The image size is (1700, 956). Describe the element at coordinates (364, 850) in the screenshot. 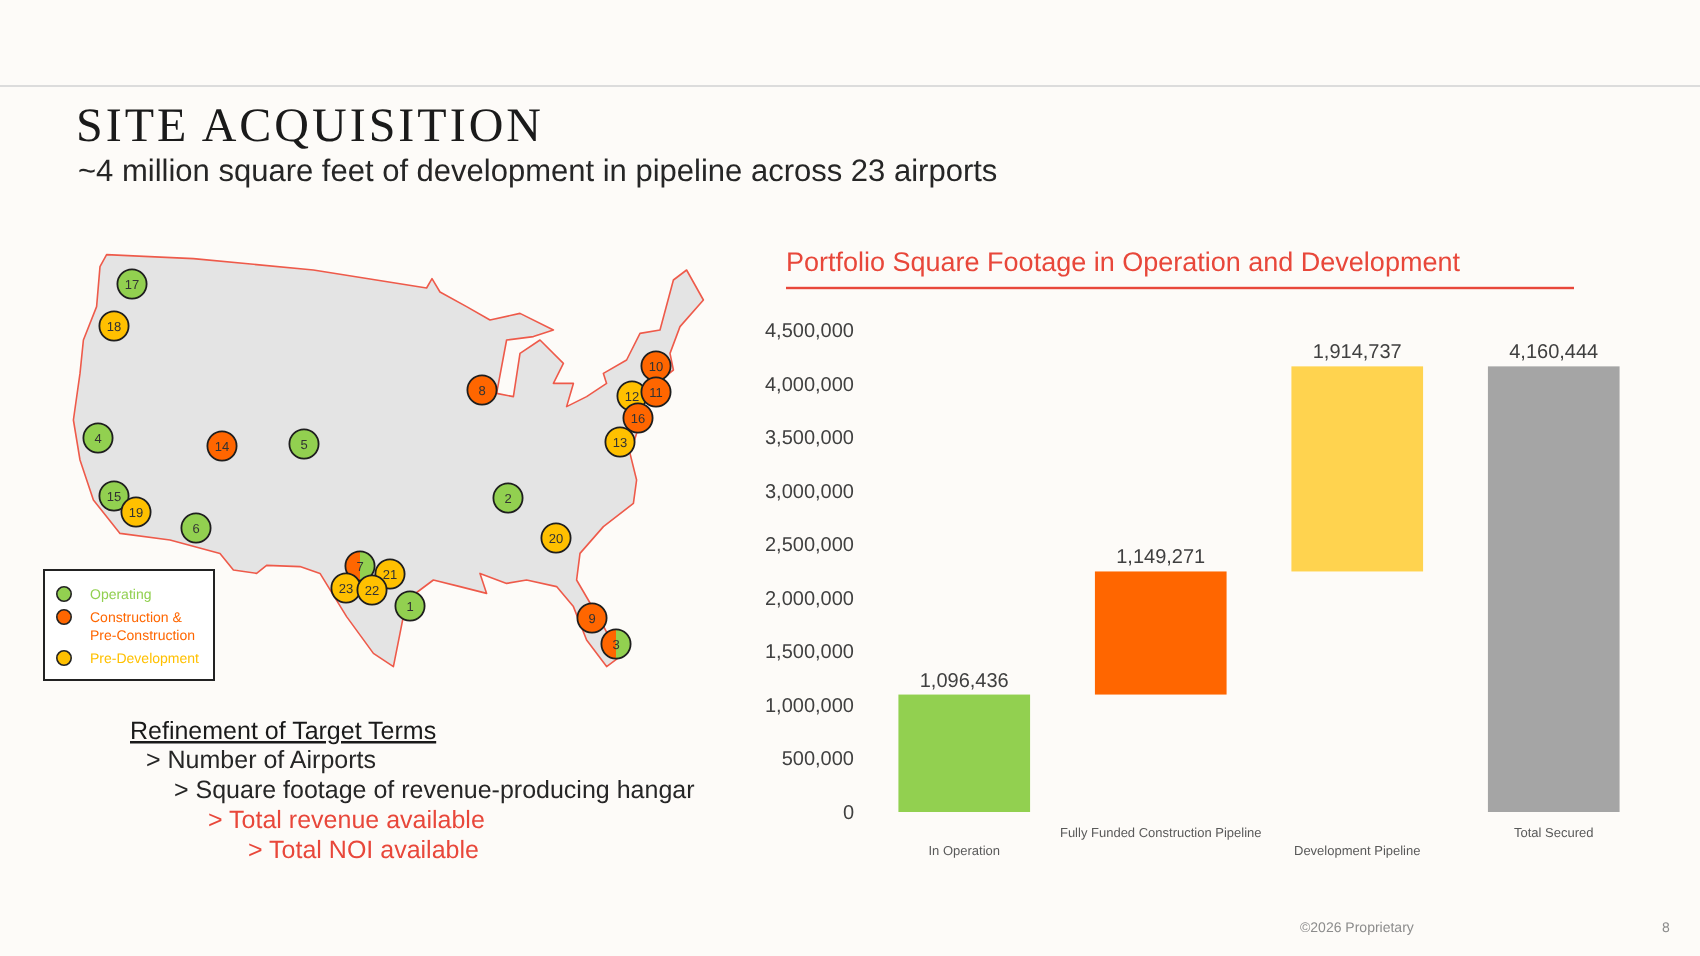

I see `text: > Total NOI available` at that location.